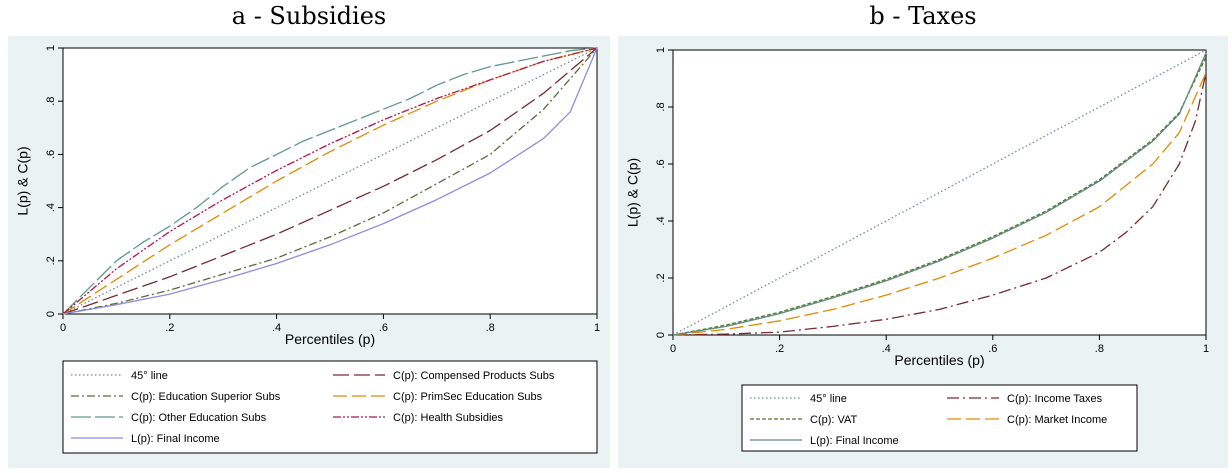  What do you see at coordinates (1057, 420) in the screenshot?
I see `legend-label-3: C(p): Market Income` at bounding box center [1057, 420].